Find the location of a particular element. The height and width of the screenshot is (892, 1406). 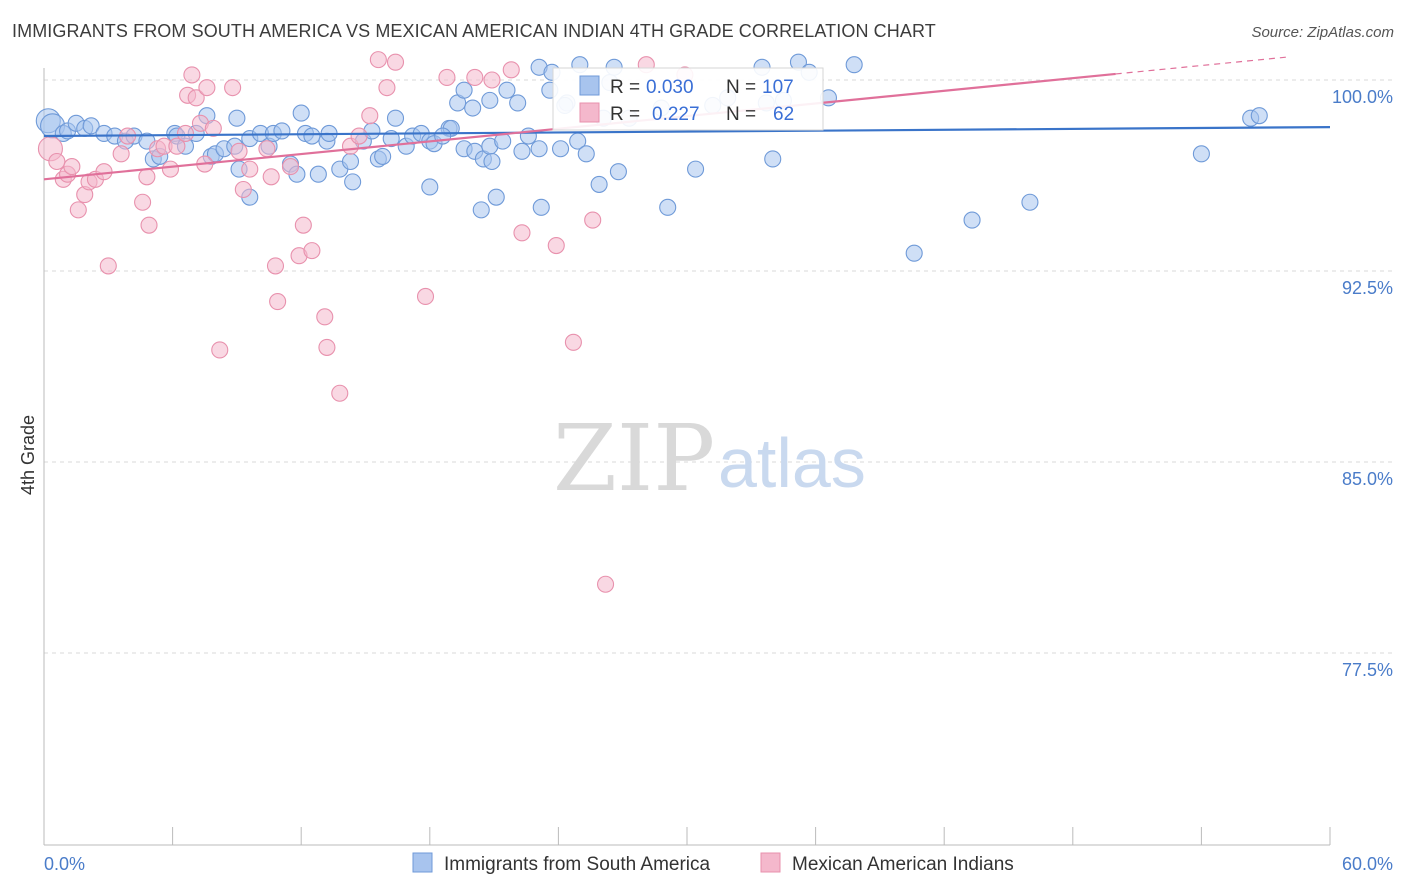

legend-swatch-mexican-american-indians is located at coordinates (770, 862).